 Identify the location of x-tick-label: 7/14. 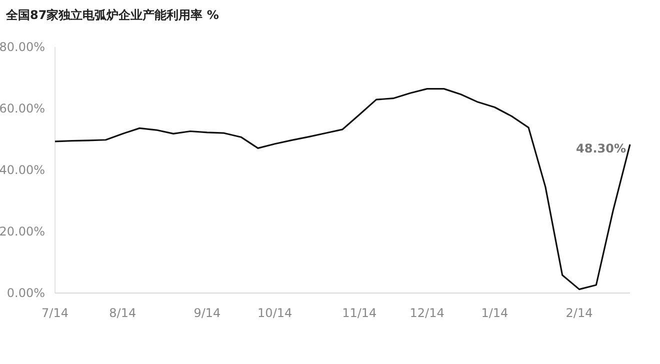
(55, 313).